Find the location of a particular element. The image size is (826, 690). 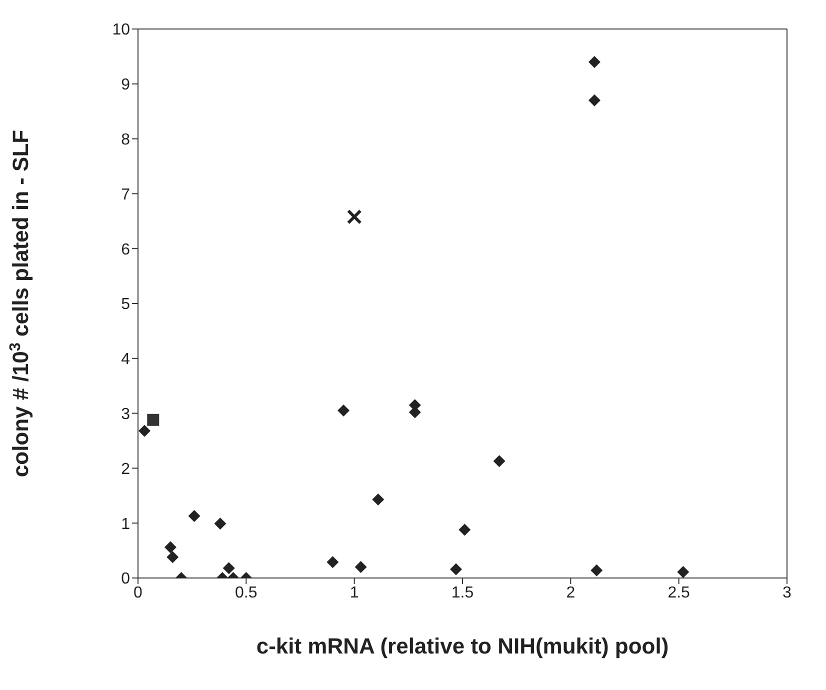

y-tick-label: 1 is located at coordinates (125, 524).